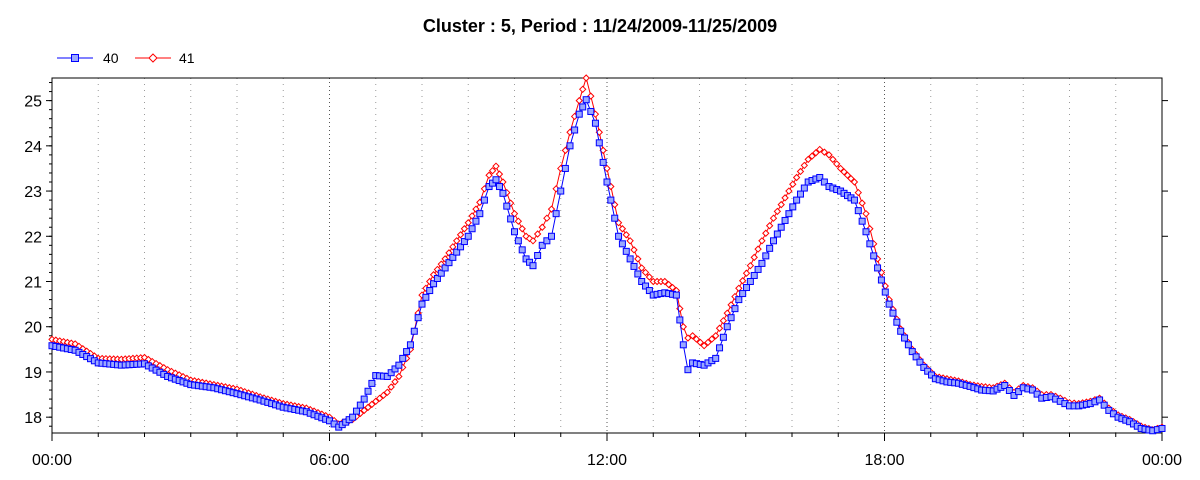 Image resolution: width=1200 pixels, height=480 pixels. Describe the element at coordinates (33, 373) in the screenshot. I see `y-tick-label: 19` at that location.